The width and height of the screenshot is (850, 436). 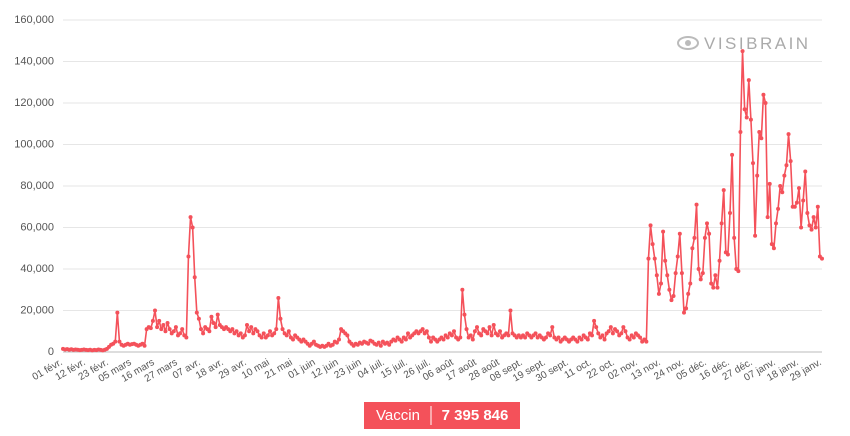 What do you see at coordinates (34, 144) in the screenshot?
I see `y-tick-label: 100,000` at bounding box center [34, 144].